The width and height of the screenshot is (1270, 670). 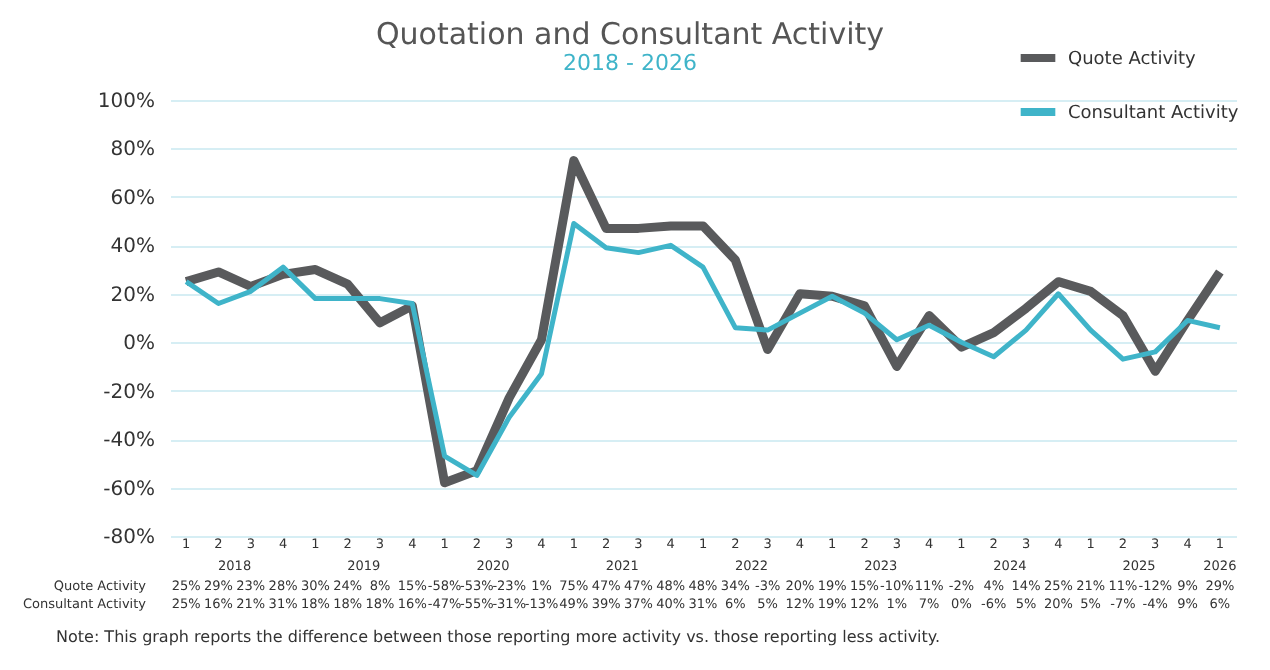 I want to click on y-tick-label: 20%, so click(x=132, y=295).